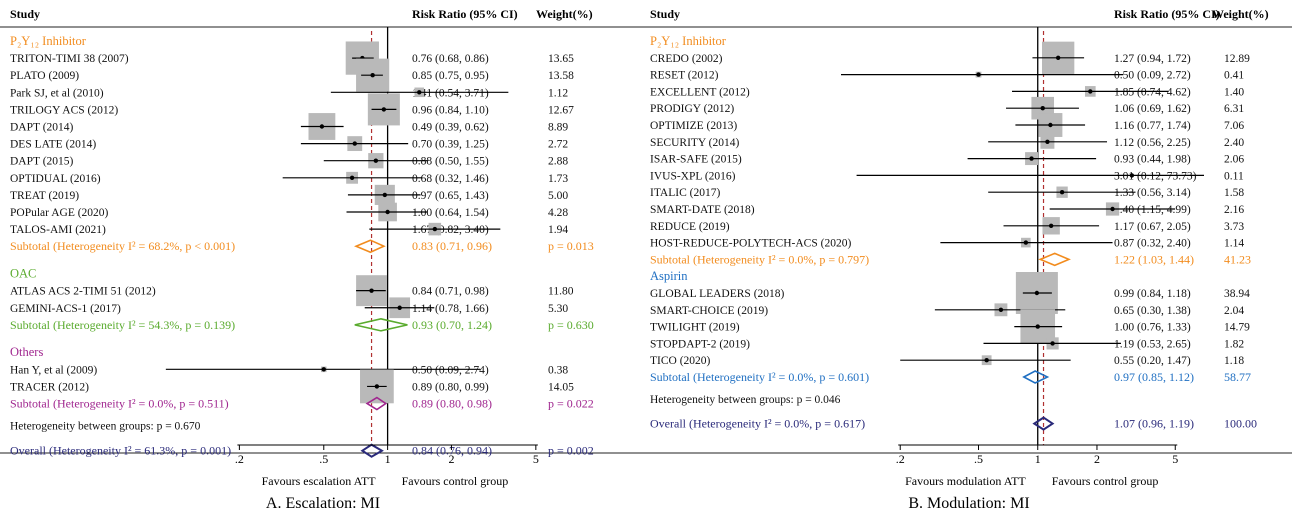 The width and height of the screenshot is (1292, 518). What do you see at coordinates (1152, 294) in the screenshot?
I see `risk-ratio-ci: 0.99 (0.84, 1.18)` at bounding box center [1152, 294].